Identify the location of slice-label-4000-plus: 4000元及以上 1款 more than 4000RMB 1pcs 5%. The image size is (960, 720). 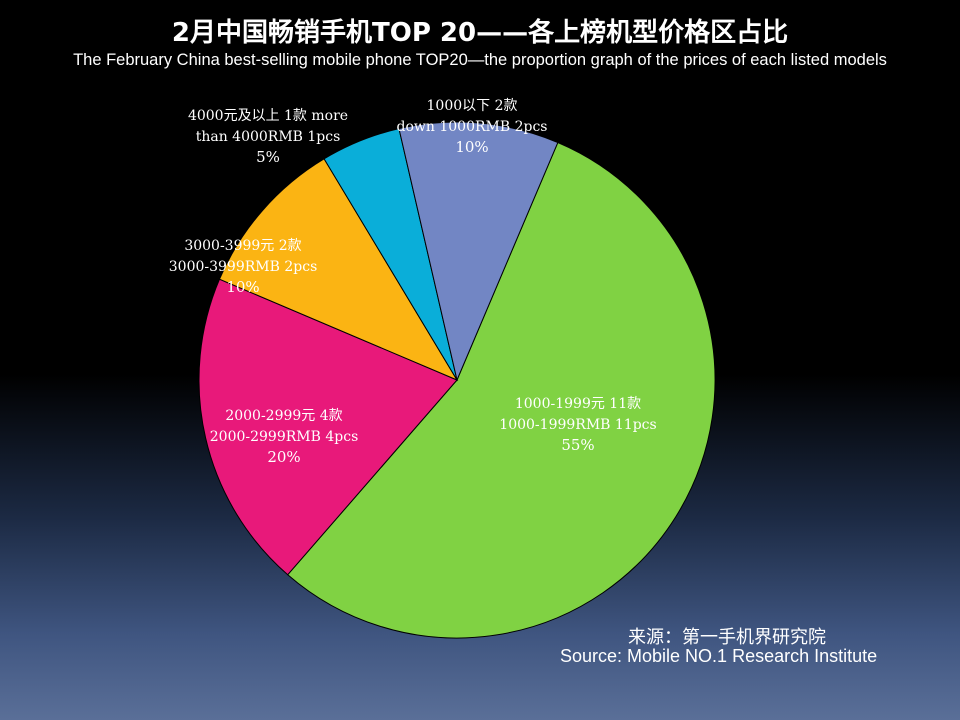
(268, 137).